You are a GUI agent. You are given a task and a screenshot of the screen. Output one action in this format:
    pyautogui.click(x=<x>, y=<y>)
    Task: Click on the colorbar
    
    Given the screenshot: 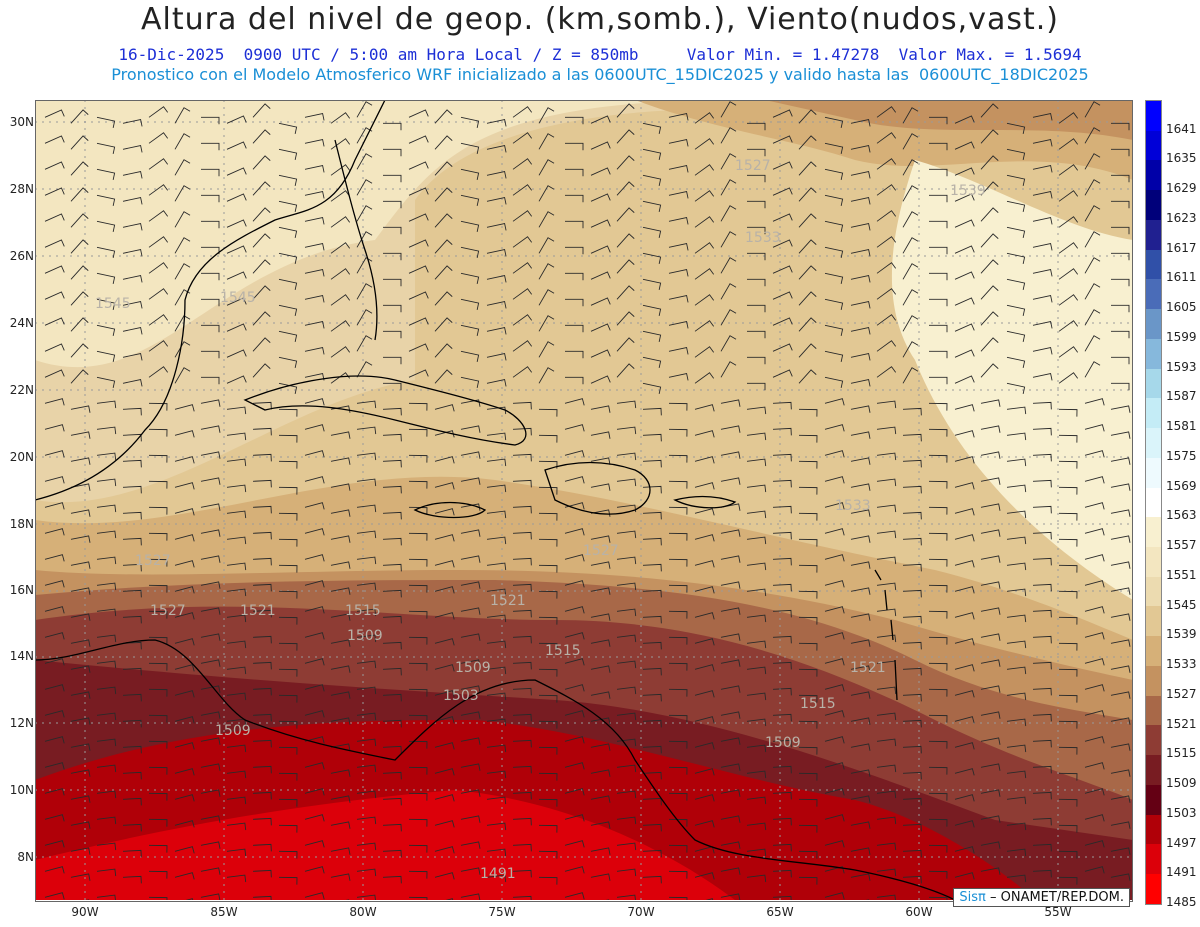 What is the action you would take?
    pyautogui.click(x=1153, y=502)
    